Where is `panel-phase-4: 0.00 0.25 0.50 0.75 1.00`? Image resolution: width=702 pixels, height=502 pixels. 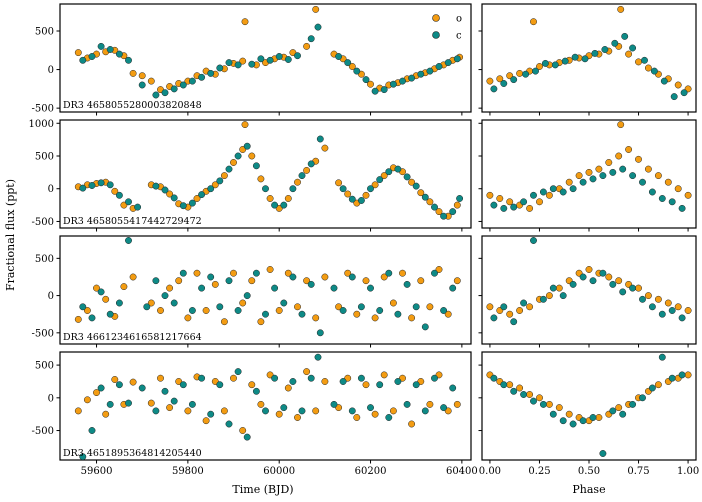 panel-phase-4: 0.00 0.25 0.50 0.75 1.00 is located at coordinates (588, 414).